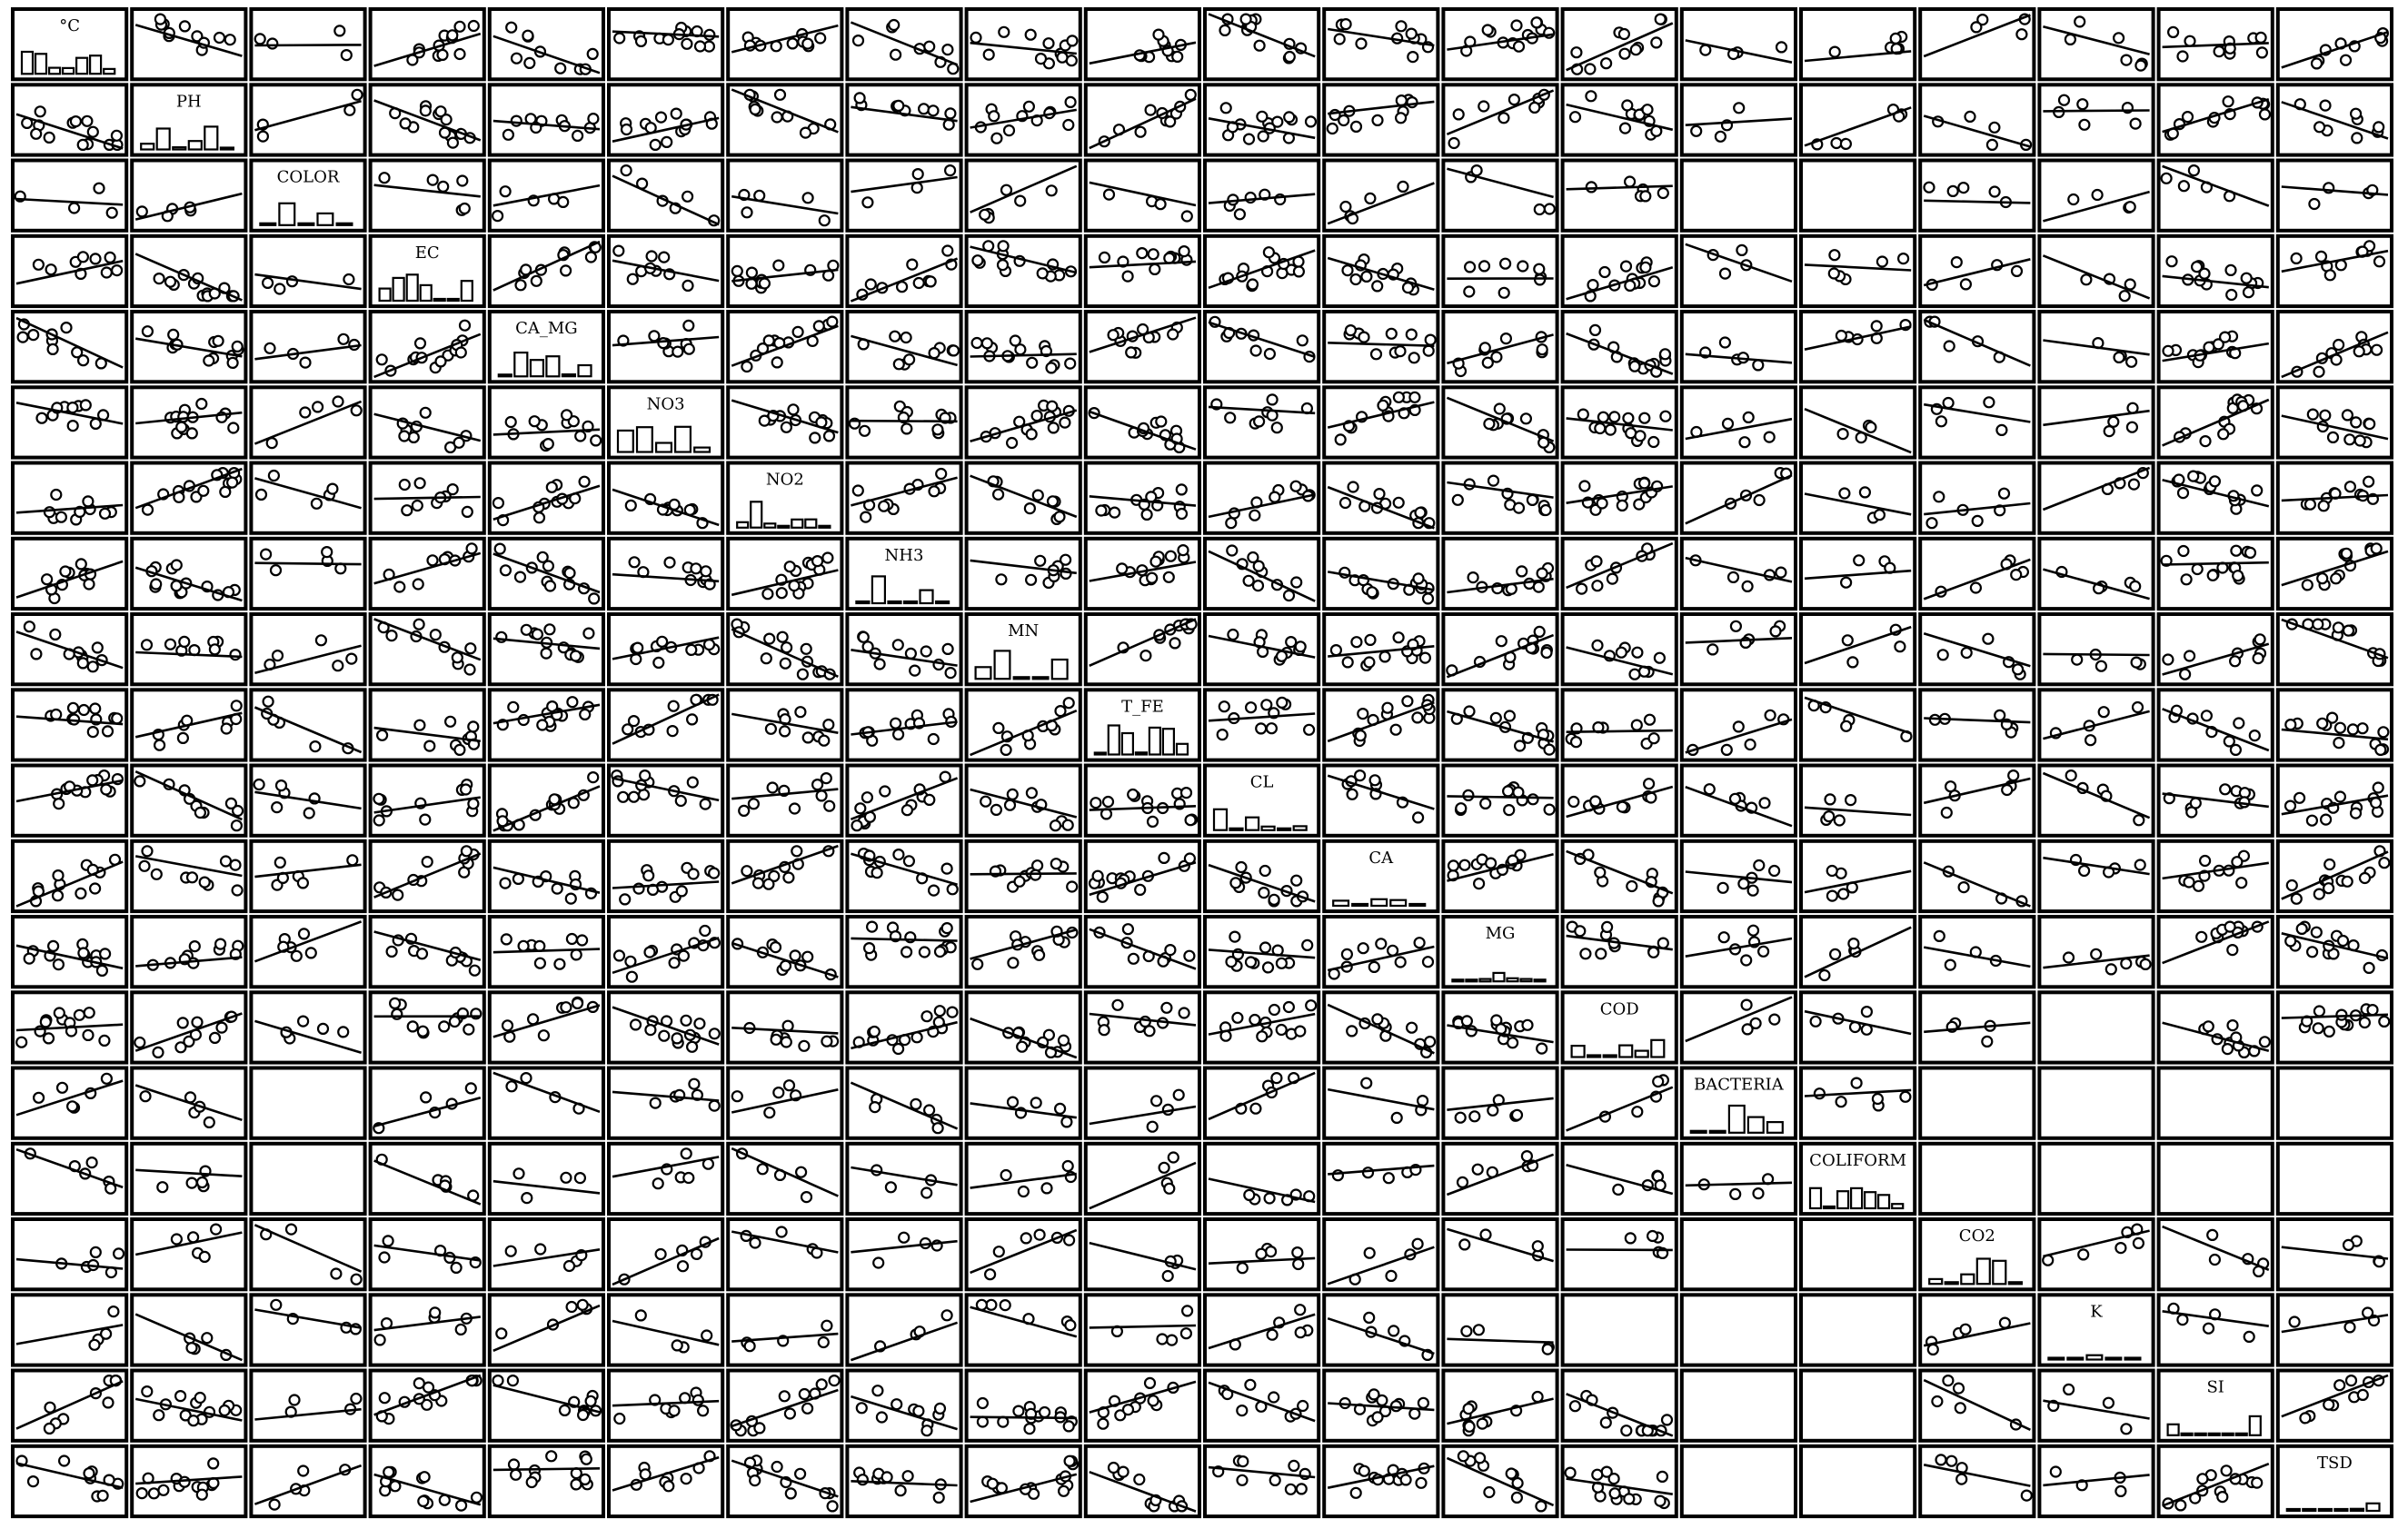  Describe the element at coordinates (547, 328) in the screenshot. I see `variable-label: CA_MG` at that location.